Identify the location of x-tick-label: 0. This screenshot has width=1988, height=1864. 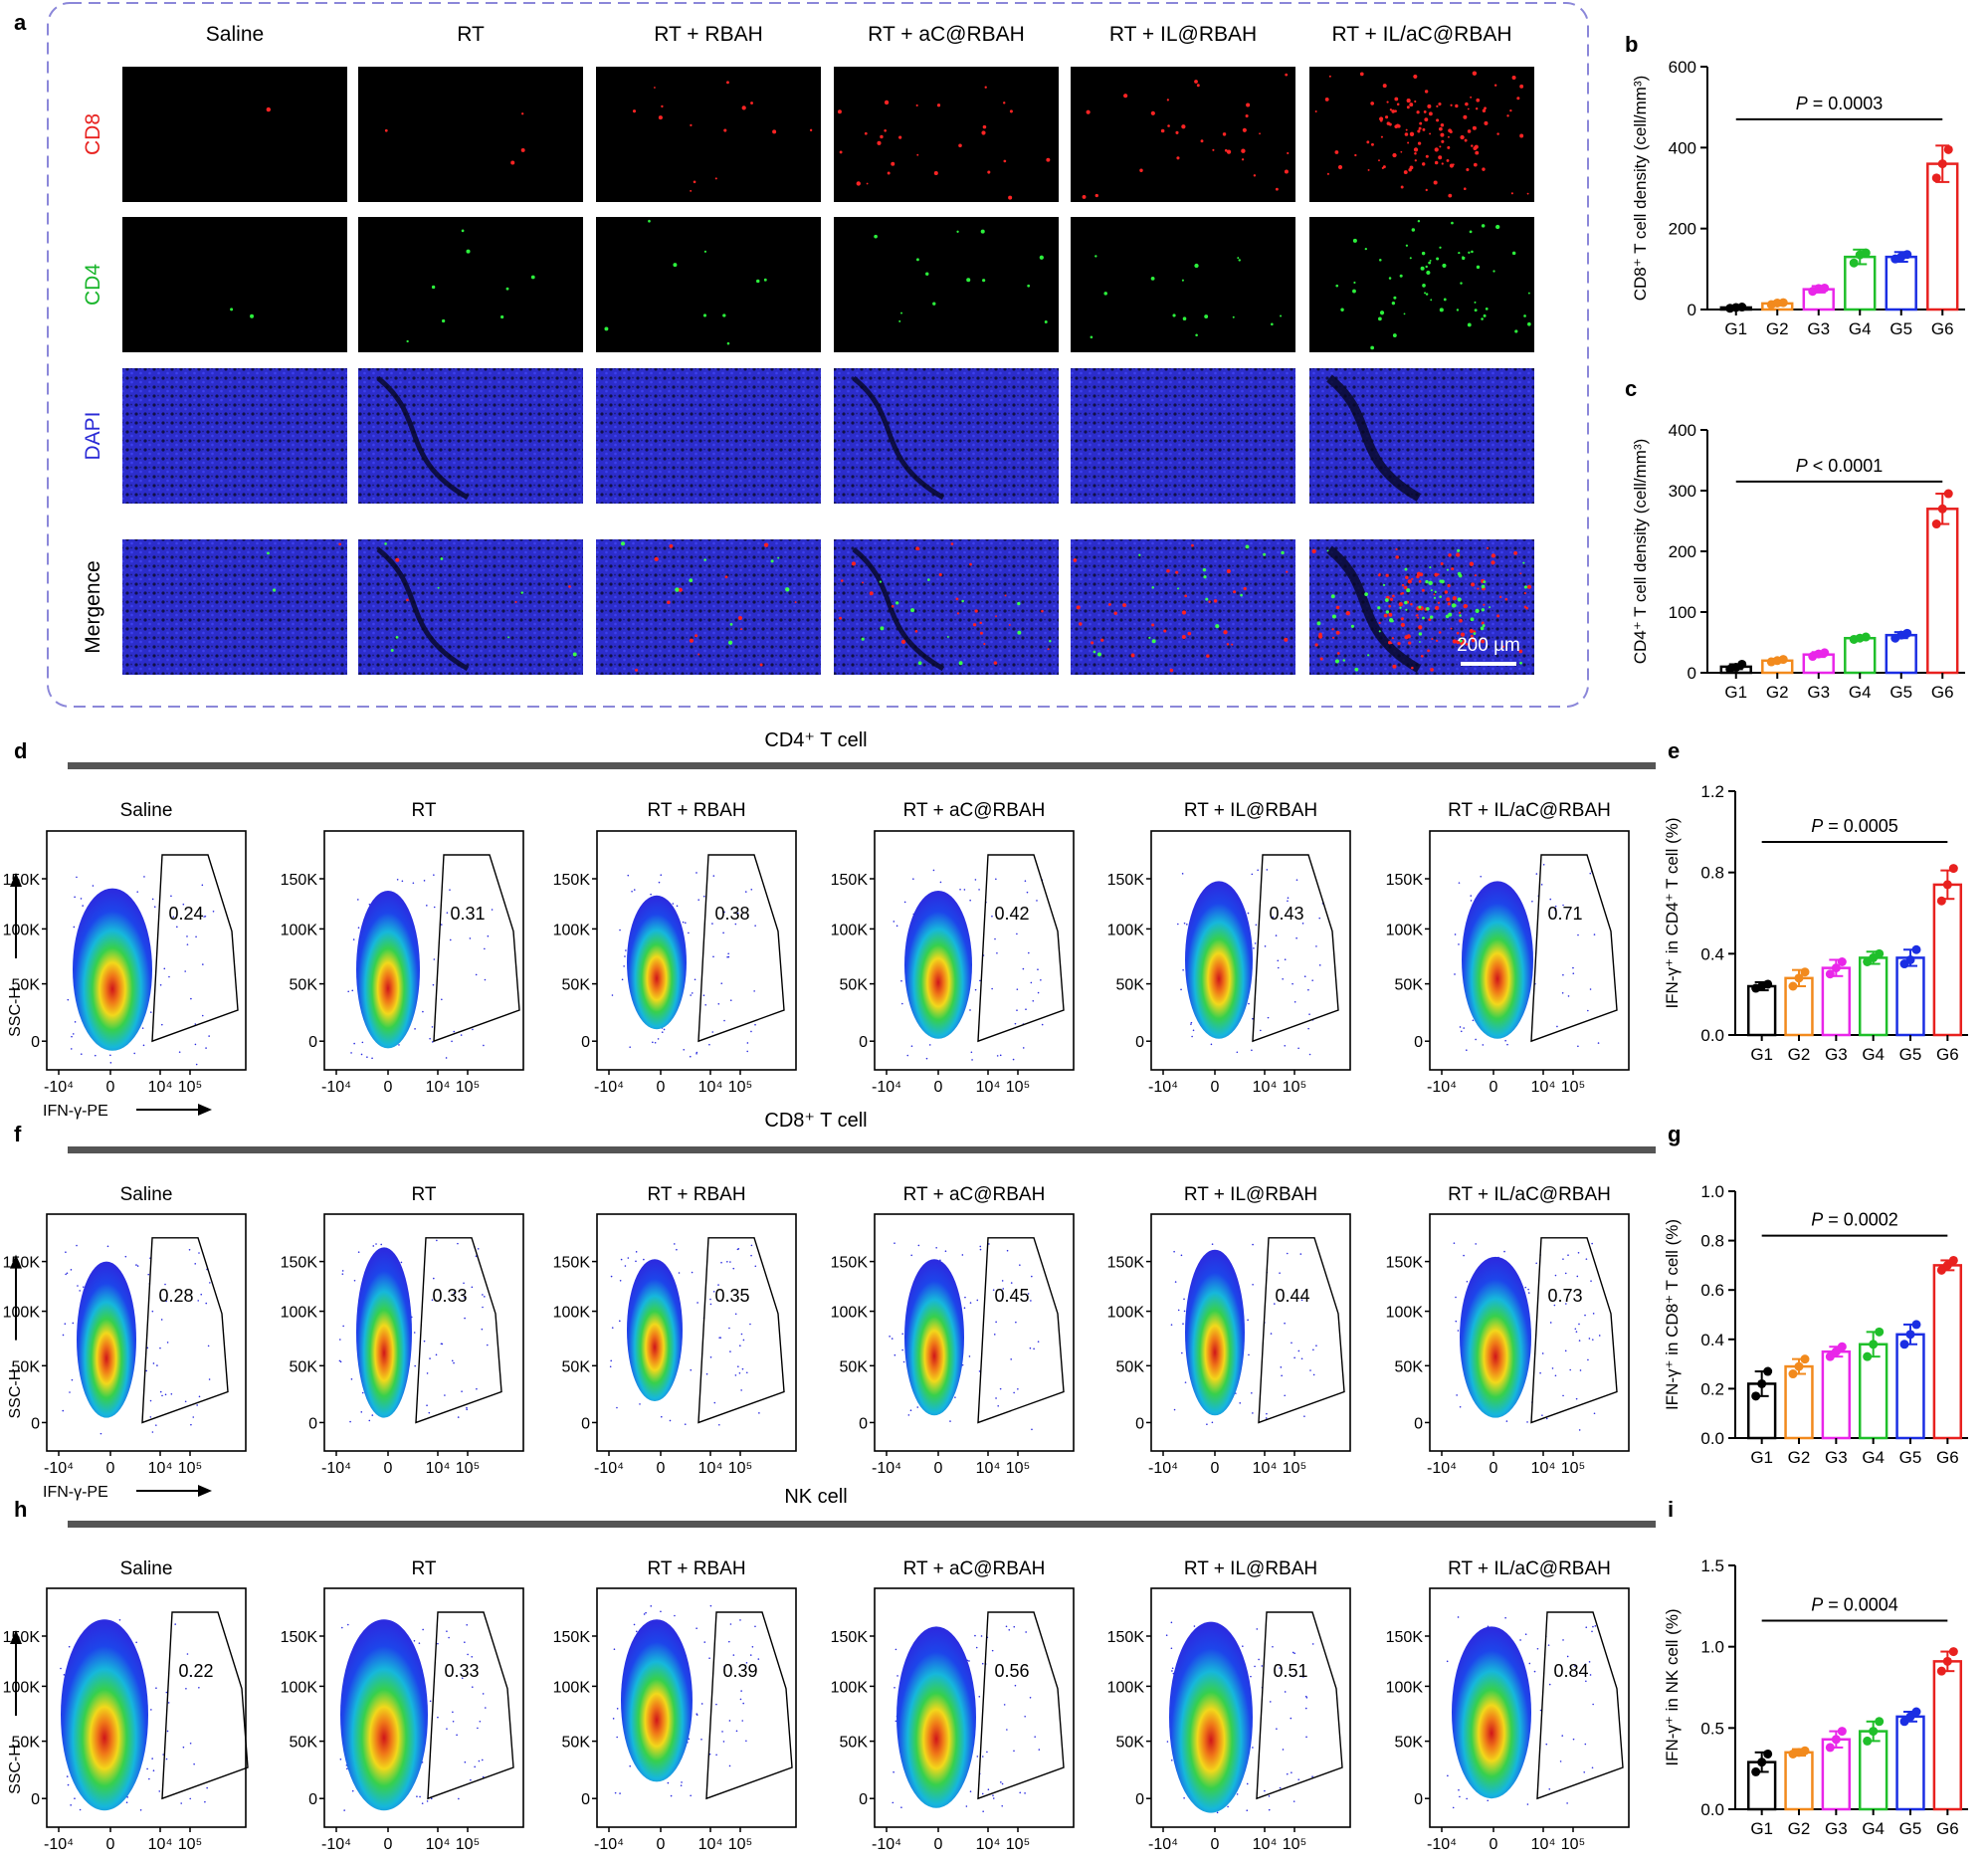
(1215, 1845).